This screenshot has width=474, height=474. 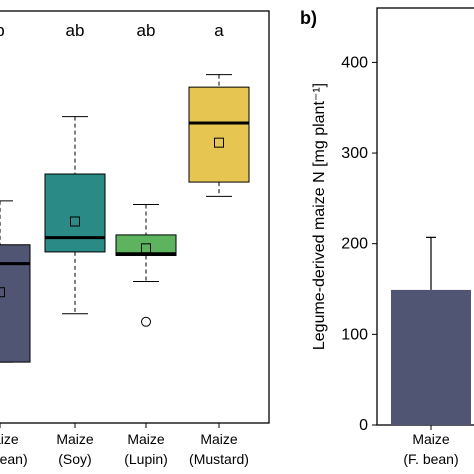 I want to click on y-tick-label: 400, so click(x=354, y=62).